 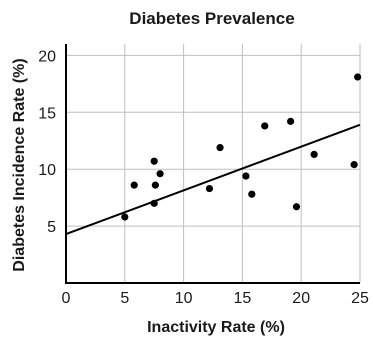 What do you see at coordinates (216, 327) in the screenshot?
I see `x-axis-label: Inactivity Rate (%)` at bounding box center [216, 327].